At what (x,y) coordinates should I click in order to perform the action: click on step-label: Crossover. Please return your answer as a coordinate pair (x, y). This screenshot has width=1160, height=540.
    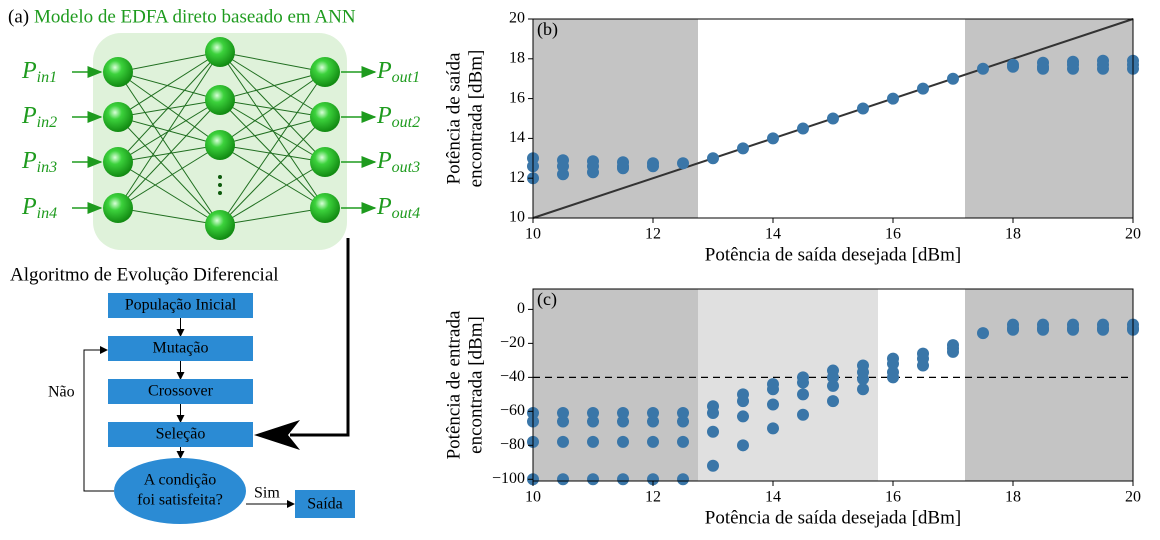
    Looking at the image, I should click on (181, 391).